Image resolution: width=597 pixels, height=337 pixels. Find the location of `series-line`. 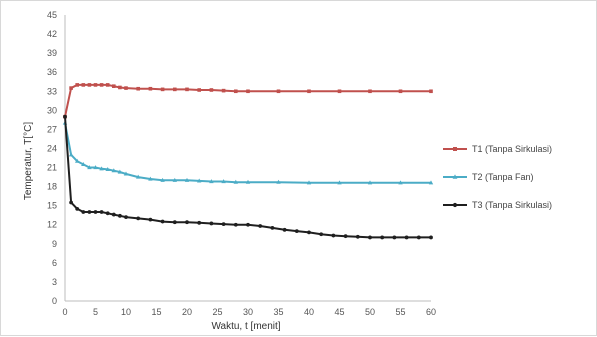

series-line is located at coordinates (247, 153).